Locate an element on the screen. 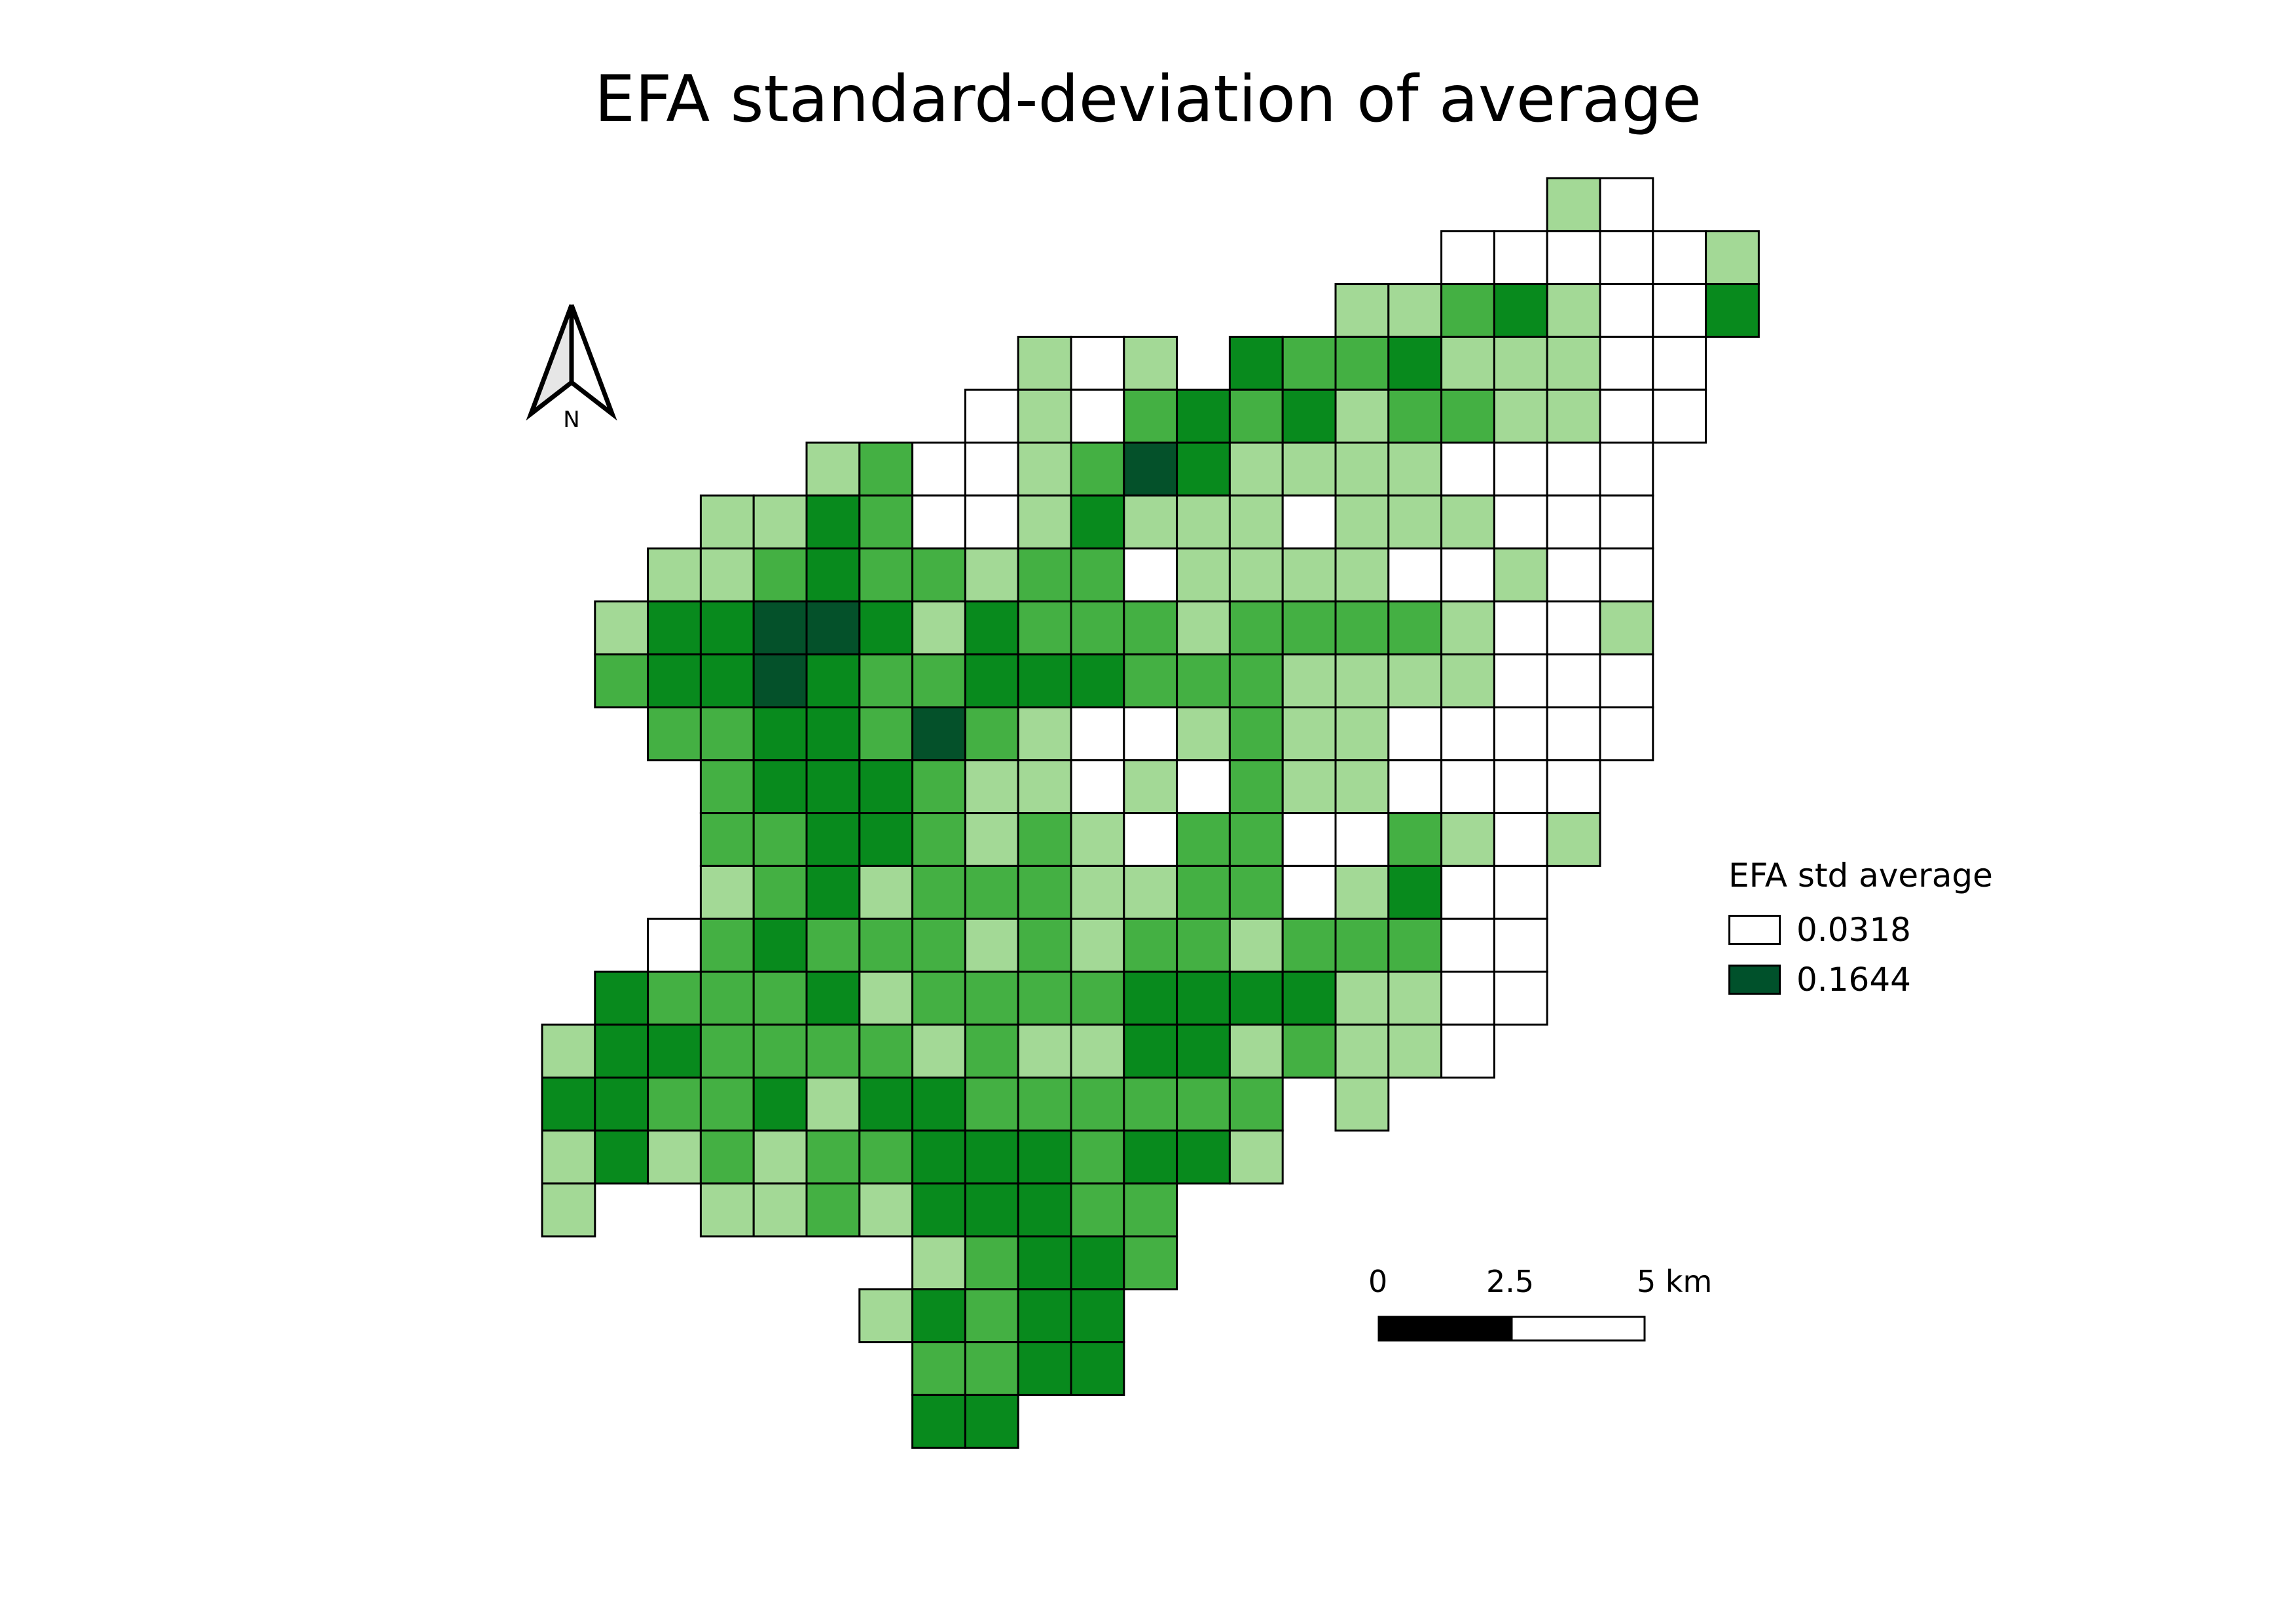  north-arrow-label: N is located at coordinates (571, 420).